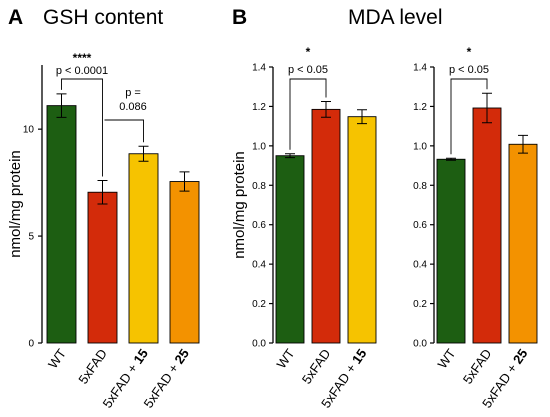 The width and height of the screenshot is (550, 417). I want to click on panel-a-title: GSH content, so click(103, 17).